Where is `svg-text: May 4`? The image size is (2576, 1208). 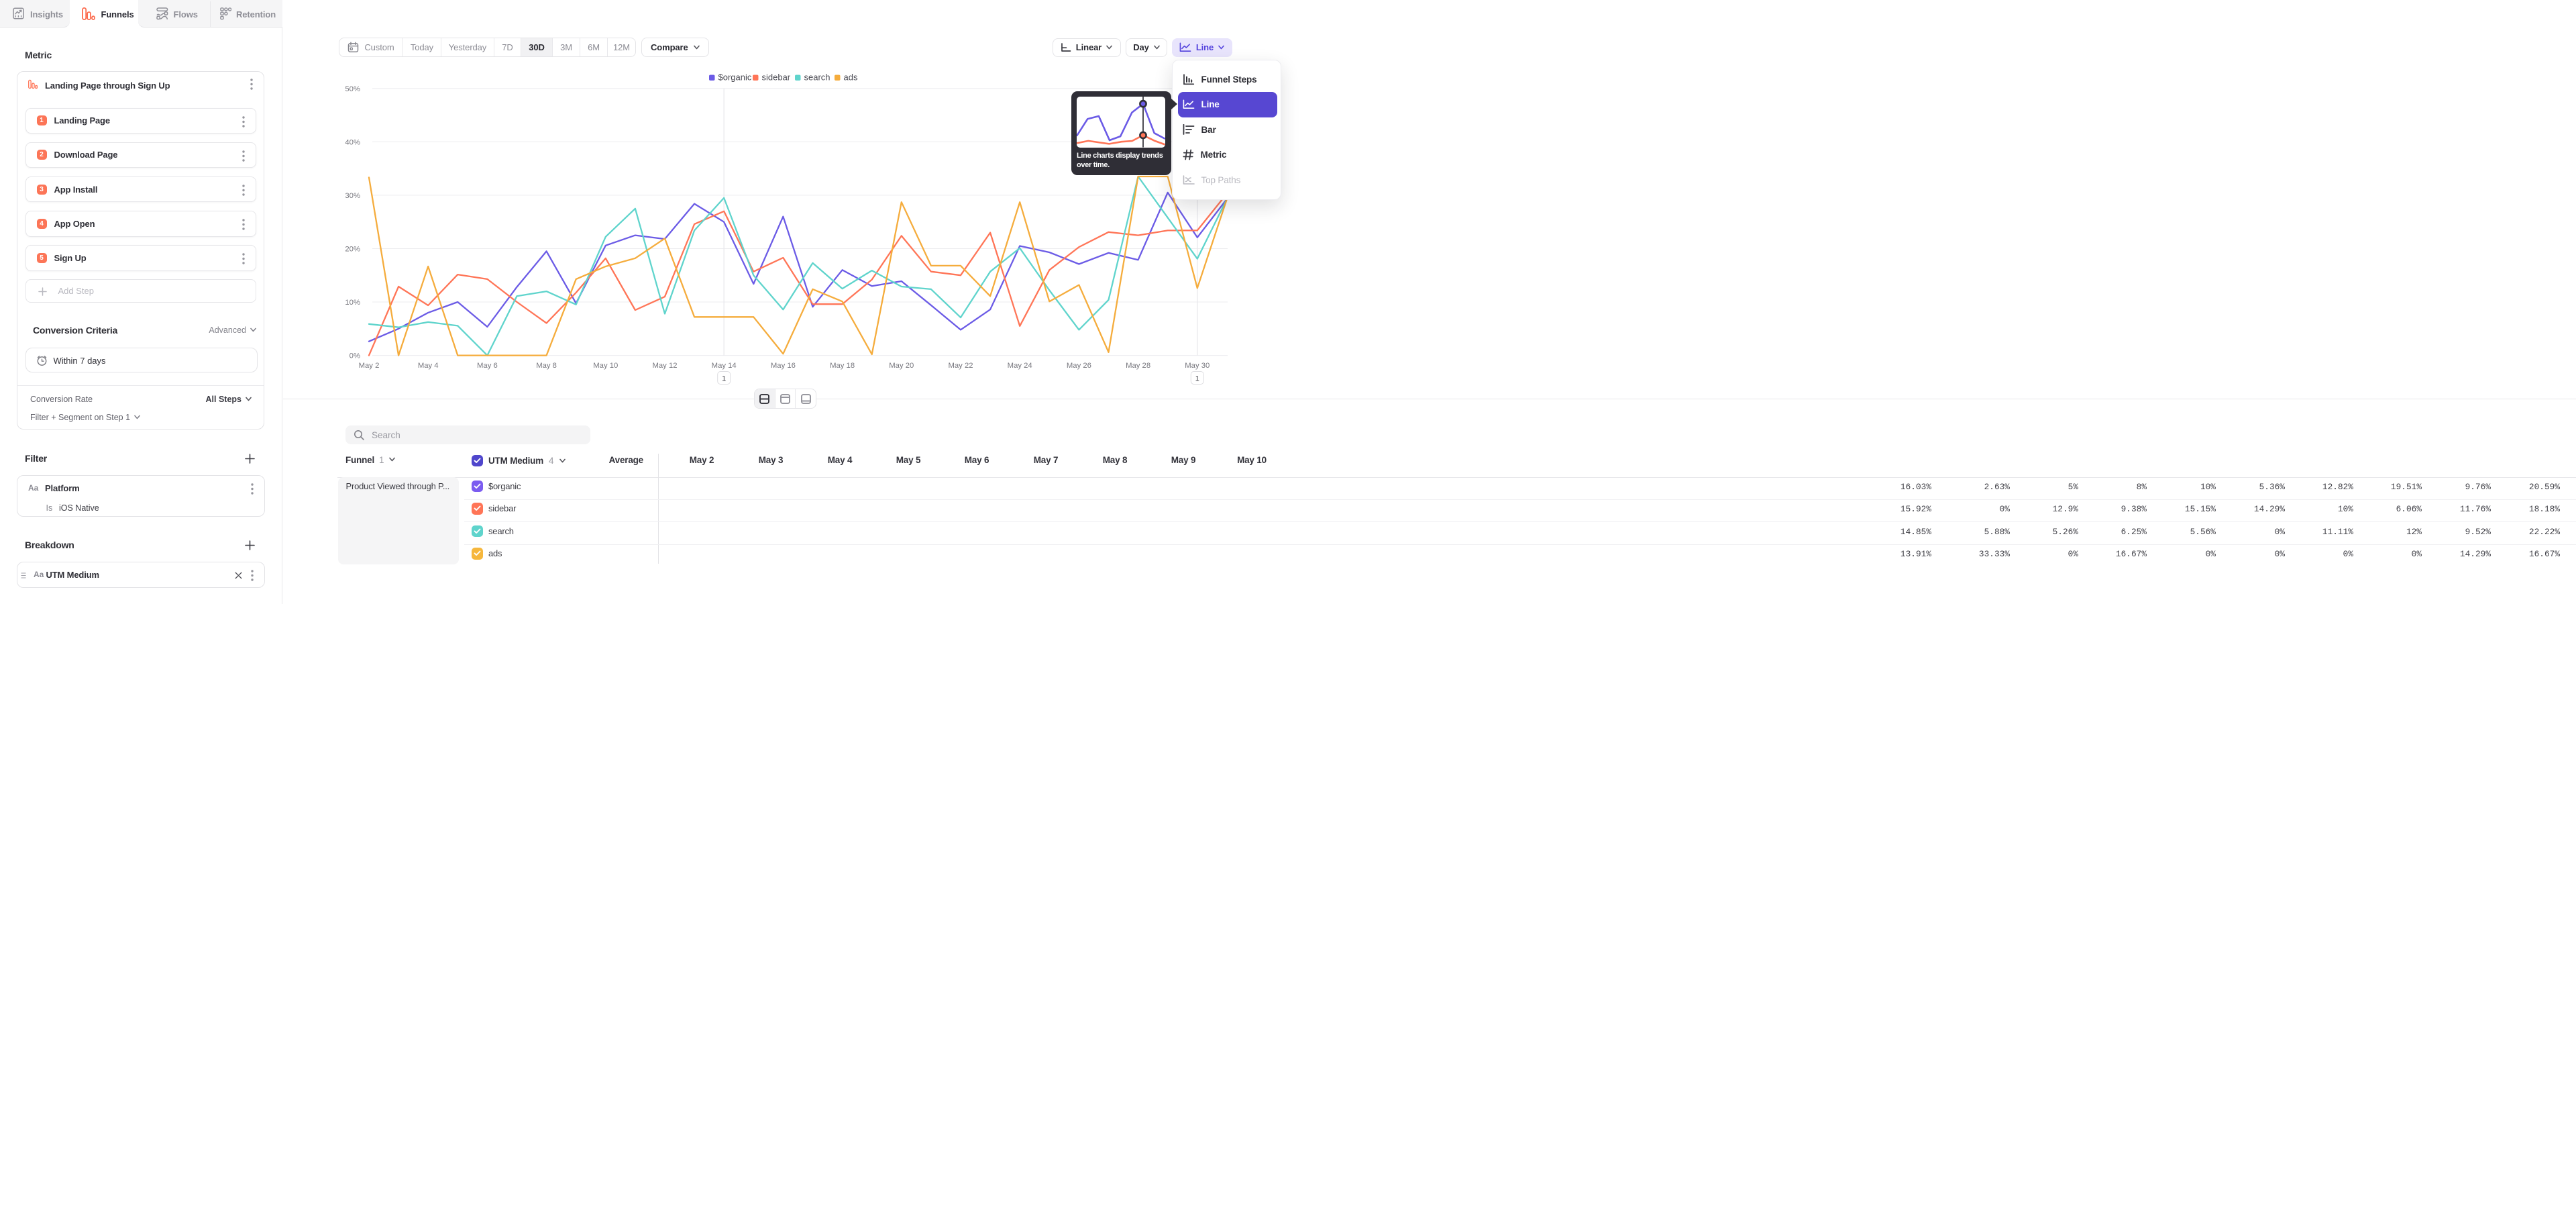 svg-text: May 4 is located at coordinates (428, 366).